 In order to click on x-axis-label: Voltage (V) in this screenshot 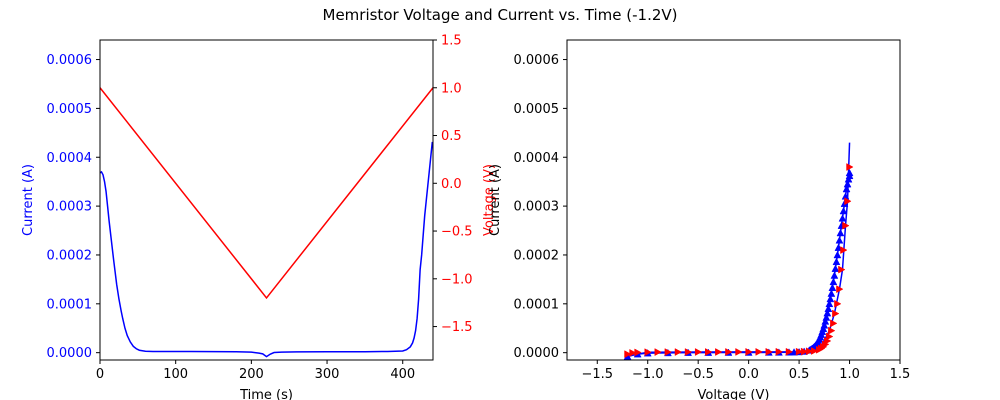, I will do `click(734, 394)`.